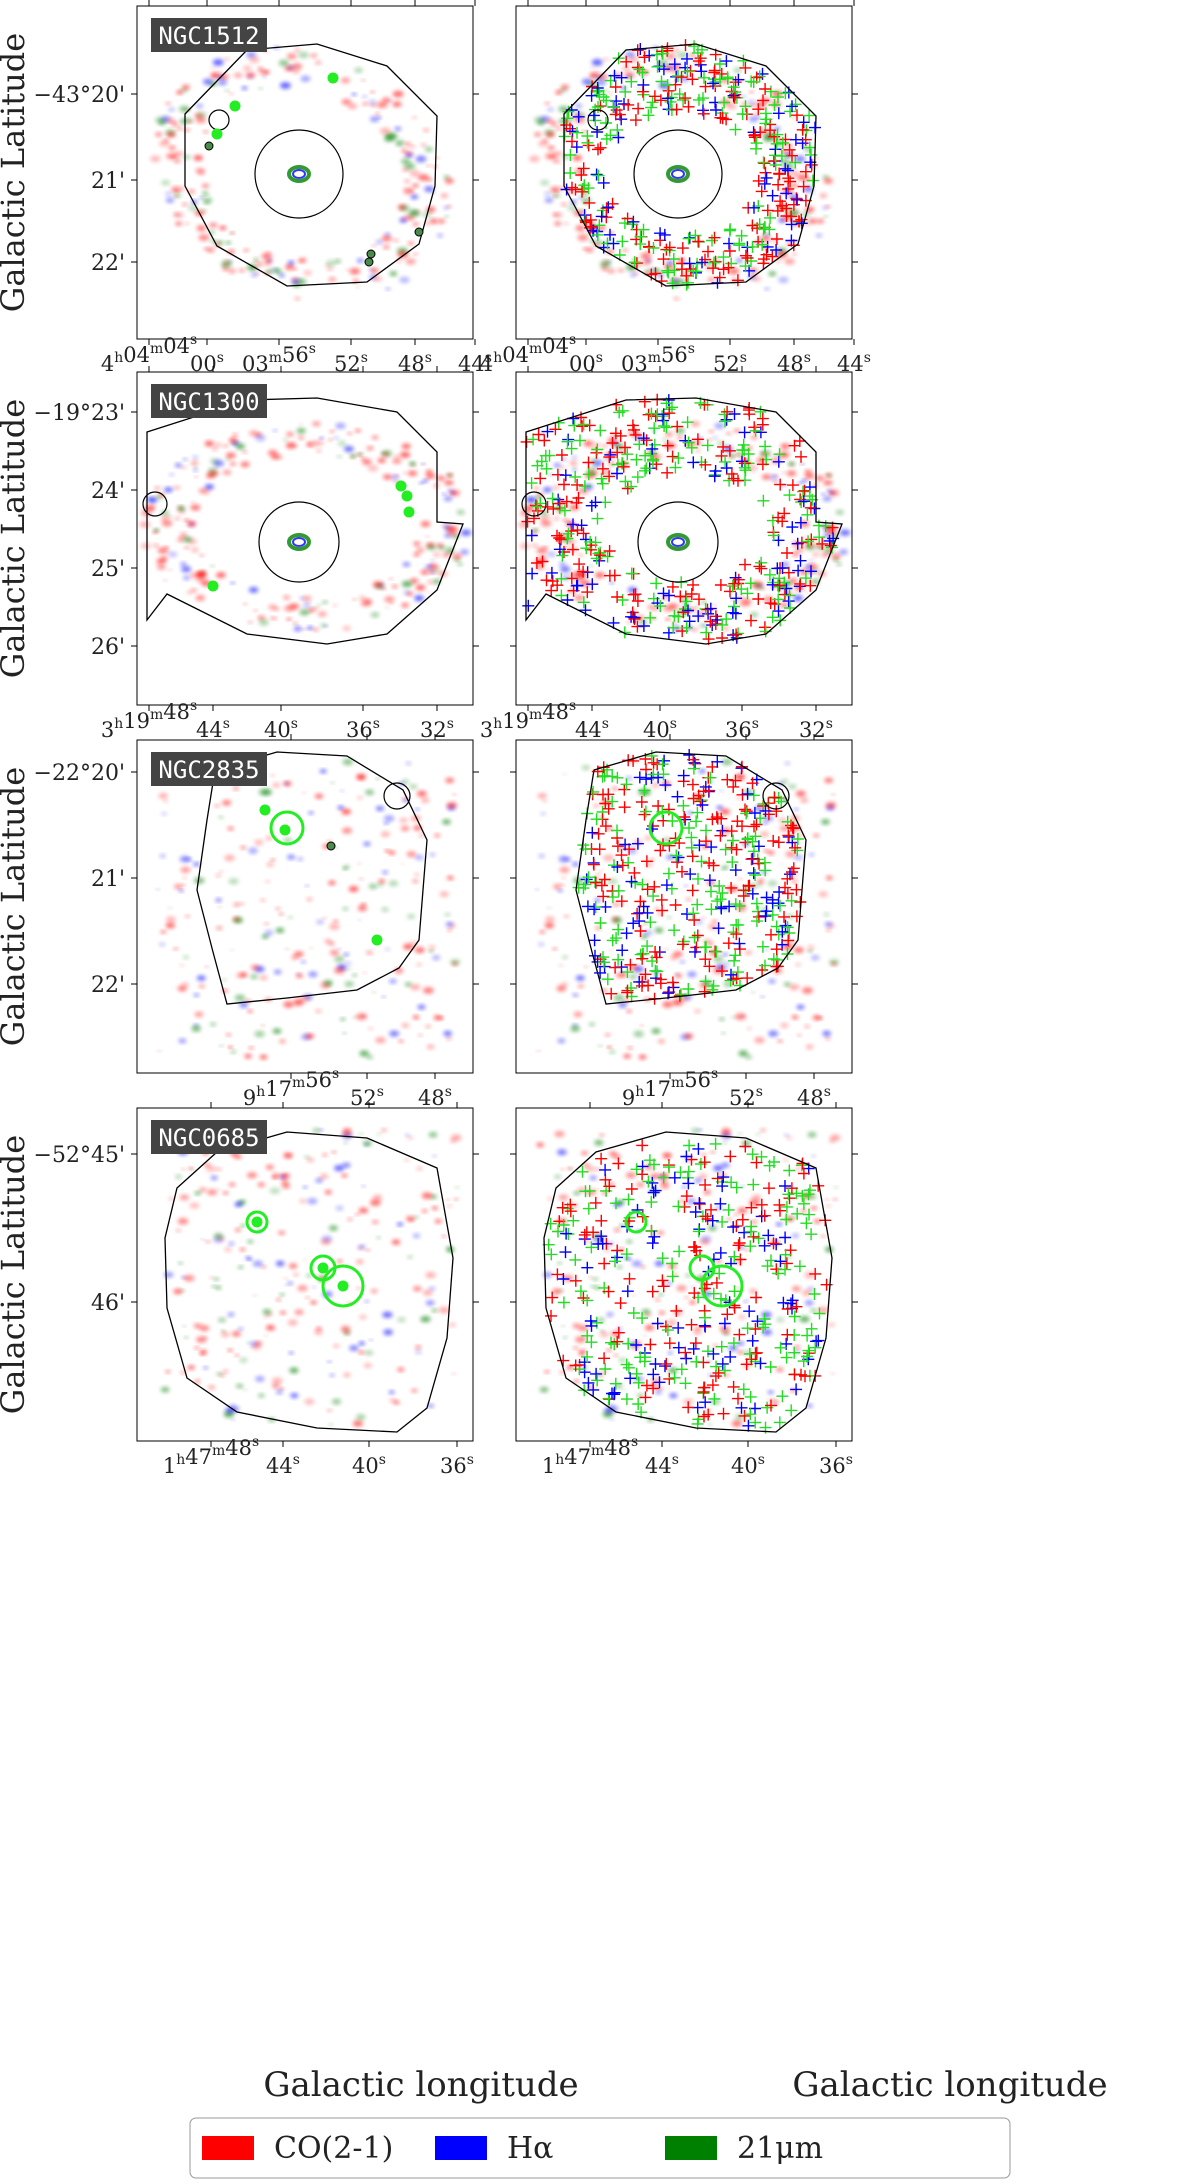  I want to click on mask-circle, so click(776, 796).